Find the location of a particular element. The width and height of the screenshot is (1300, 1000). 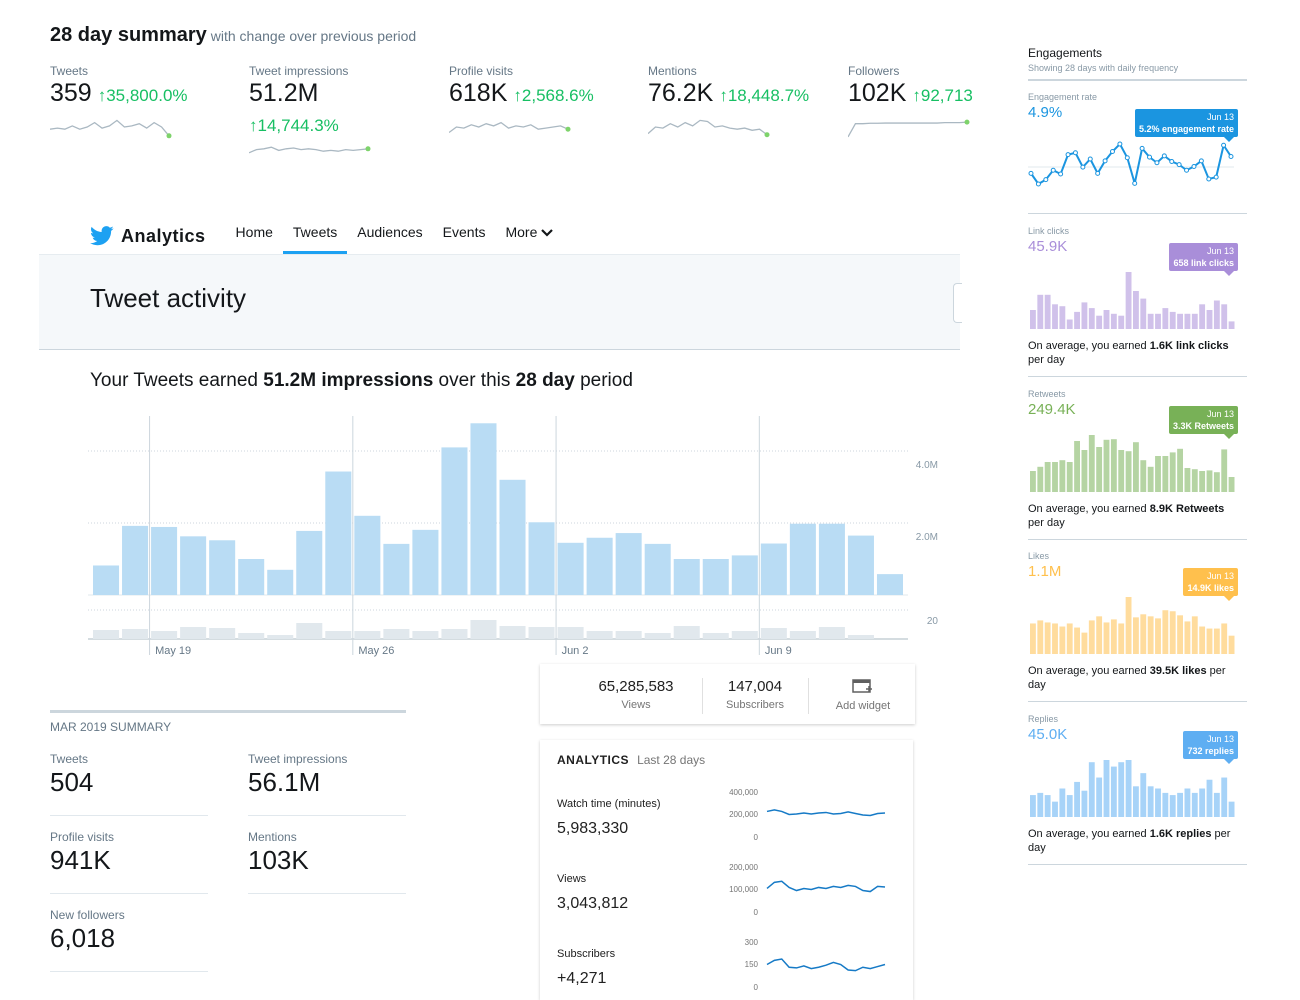

metric-value: 76.2K is located at coordinates (681, 93).